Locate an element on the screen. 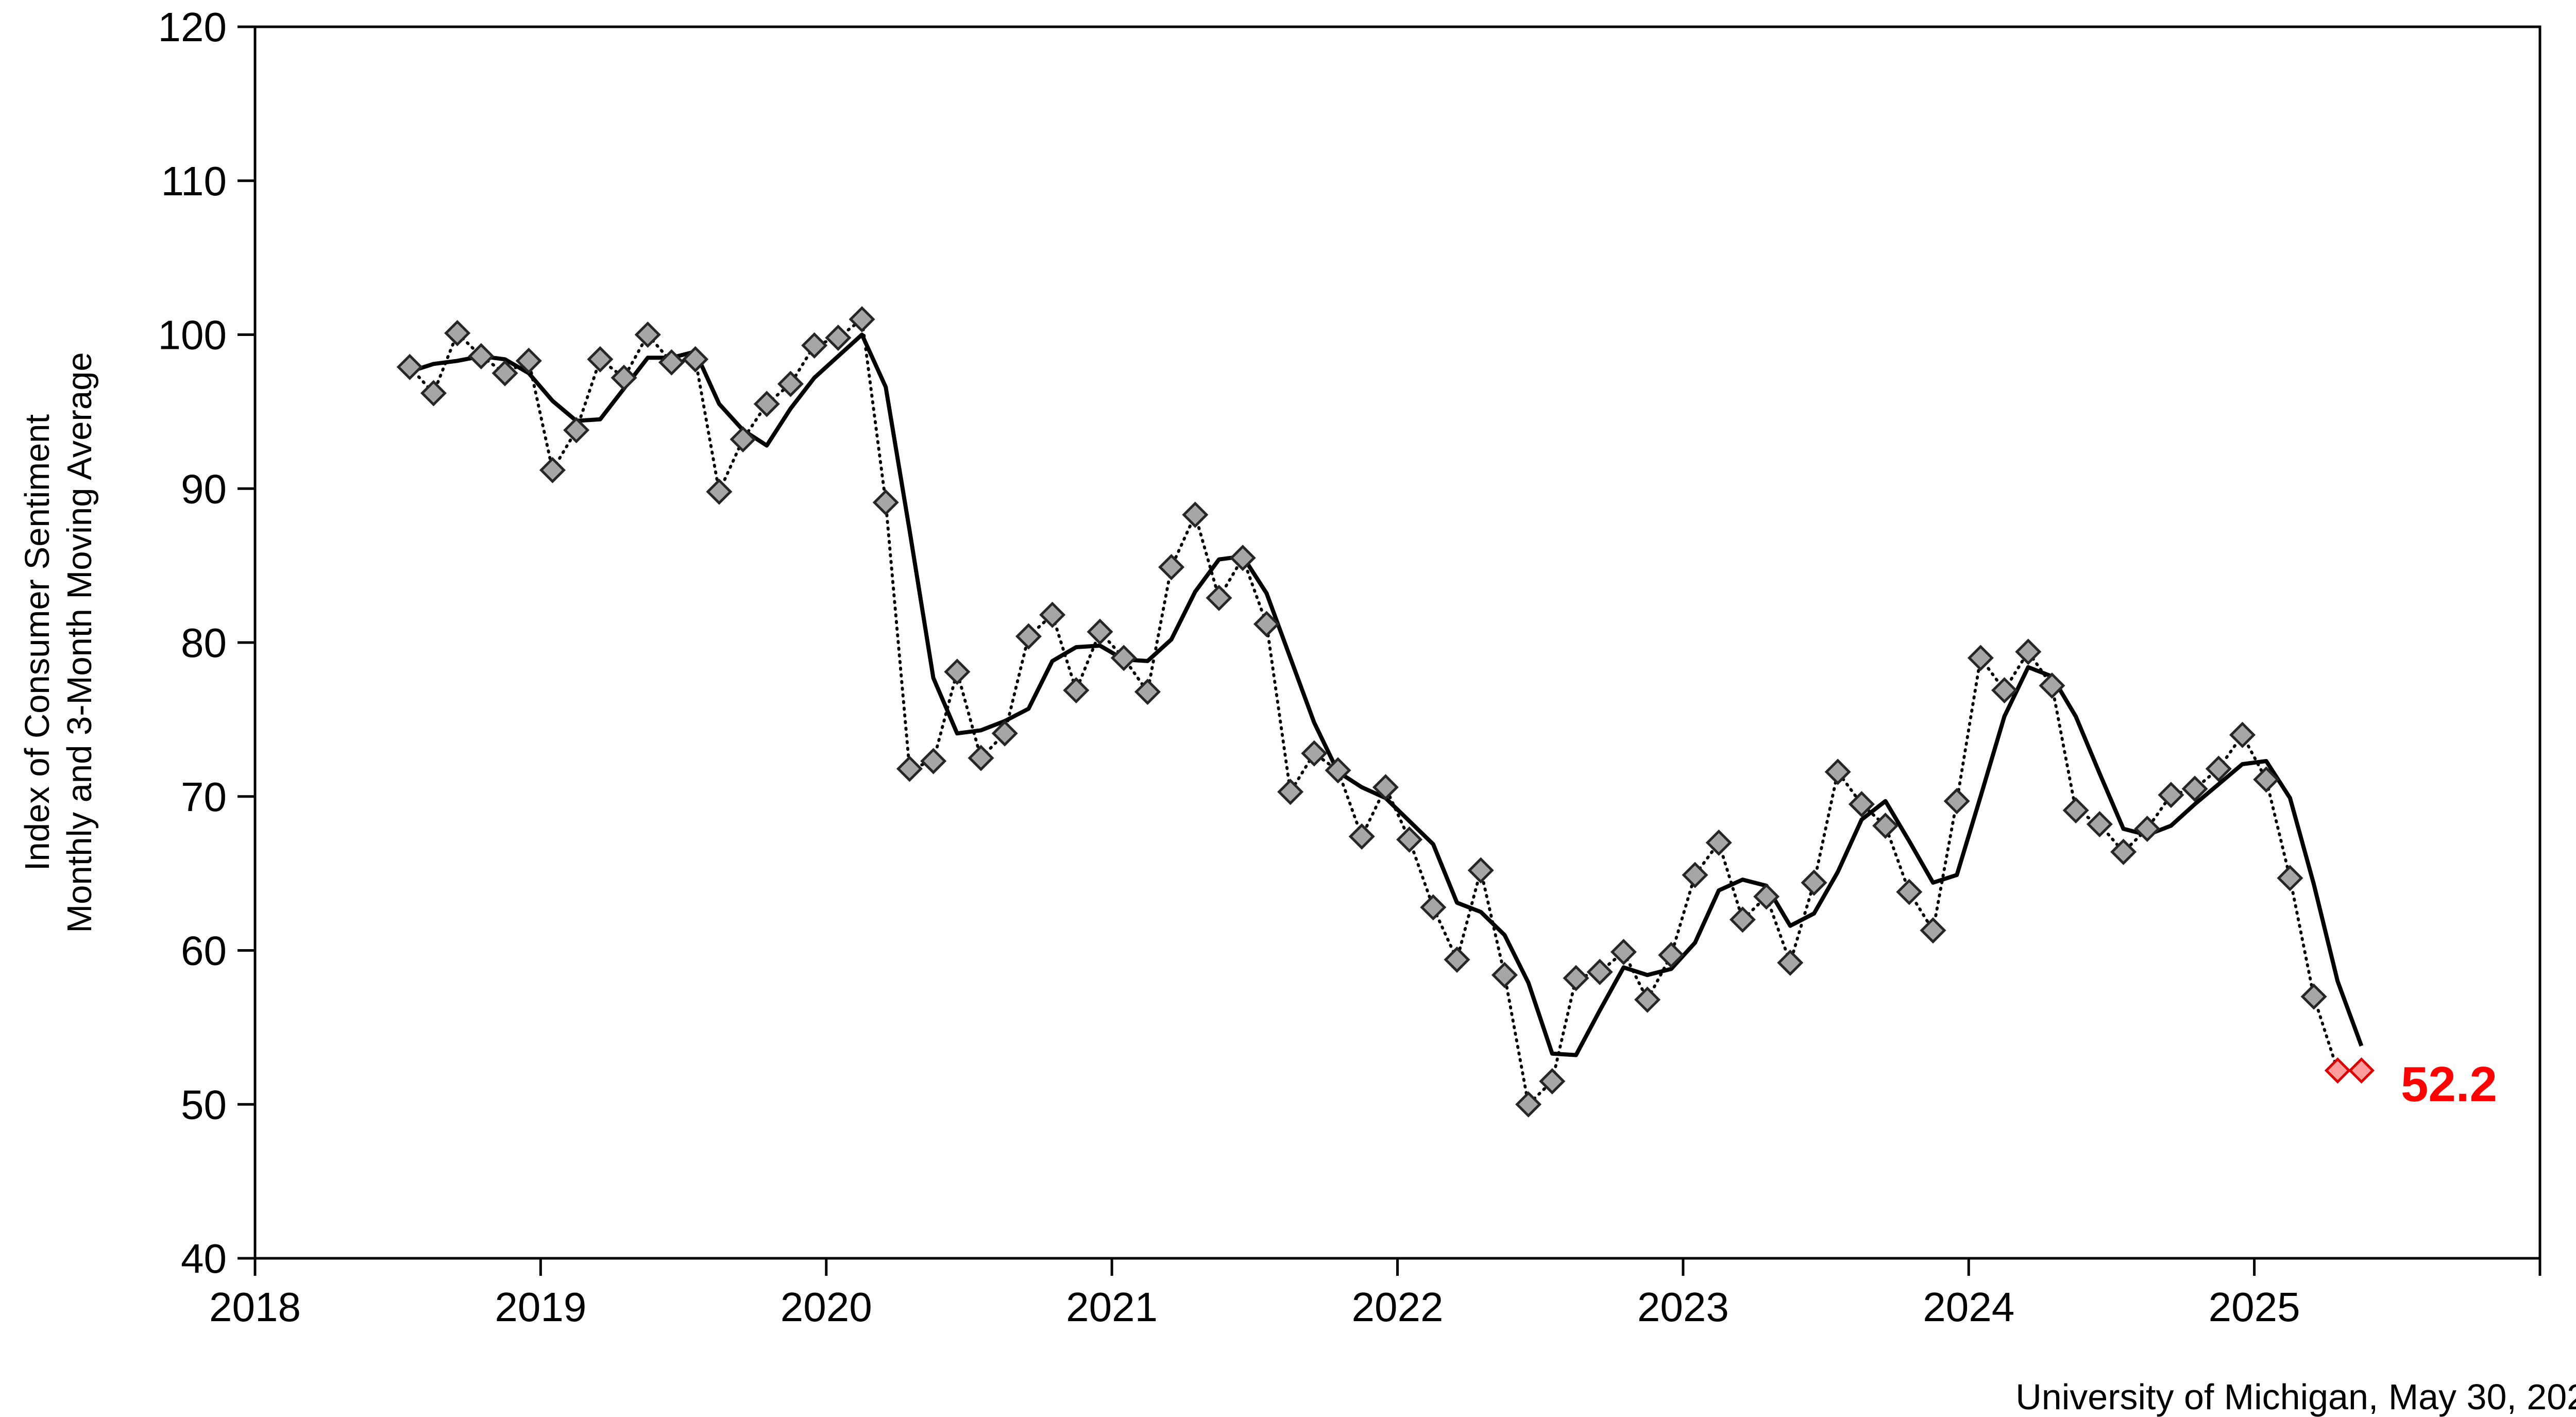  x-tick-label: 2024 is located at coordinates (1968, 1307).